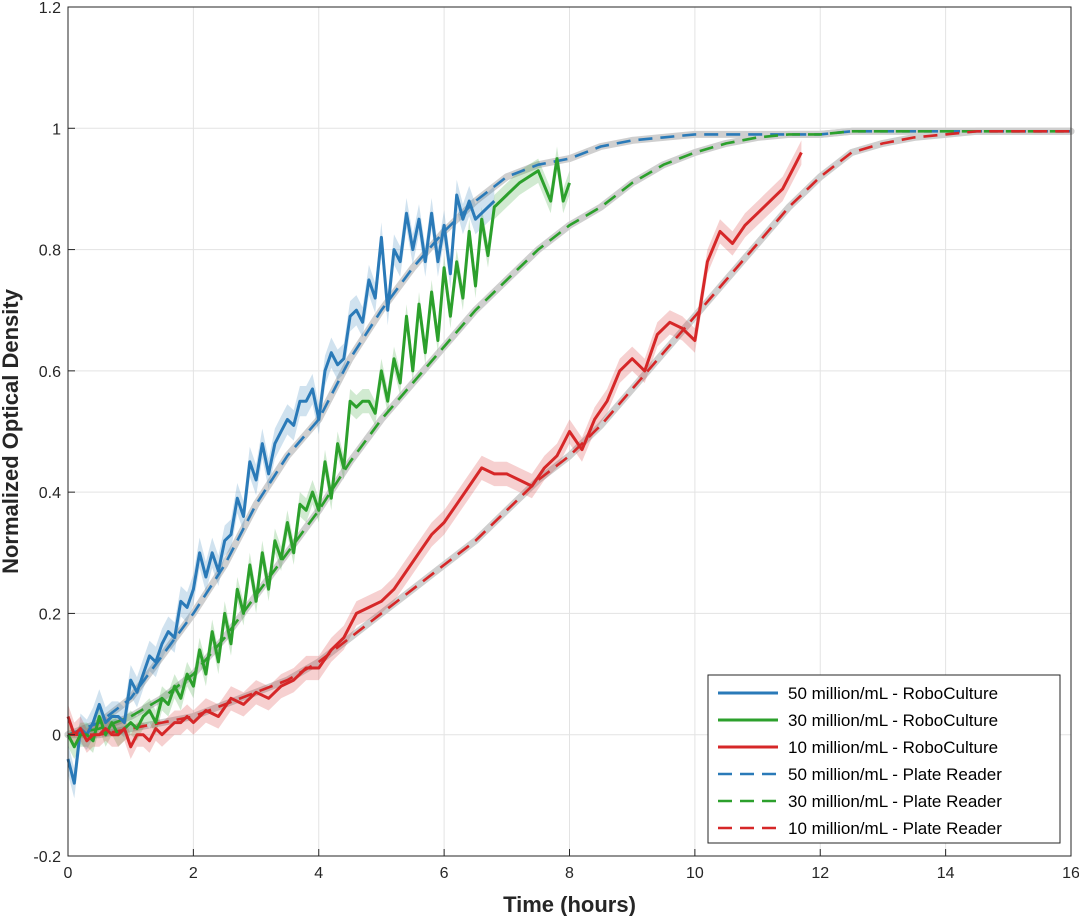 This screenshot has height=916, width=1079. Describe the element at coordinates (56, 129) in the screenshot. I see `y-tick-label: 1` at that location.